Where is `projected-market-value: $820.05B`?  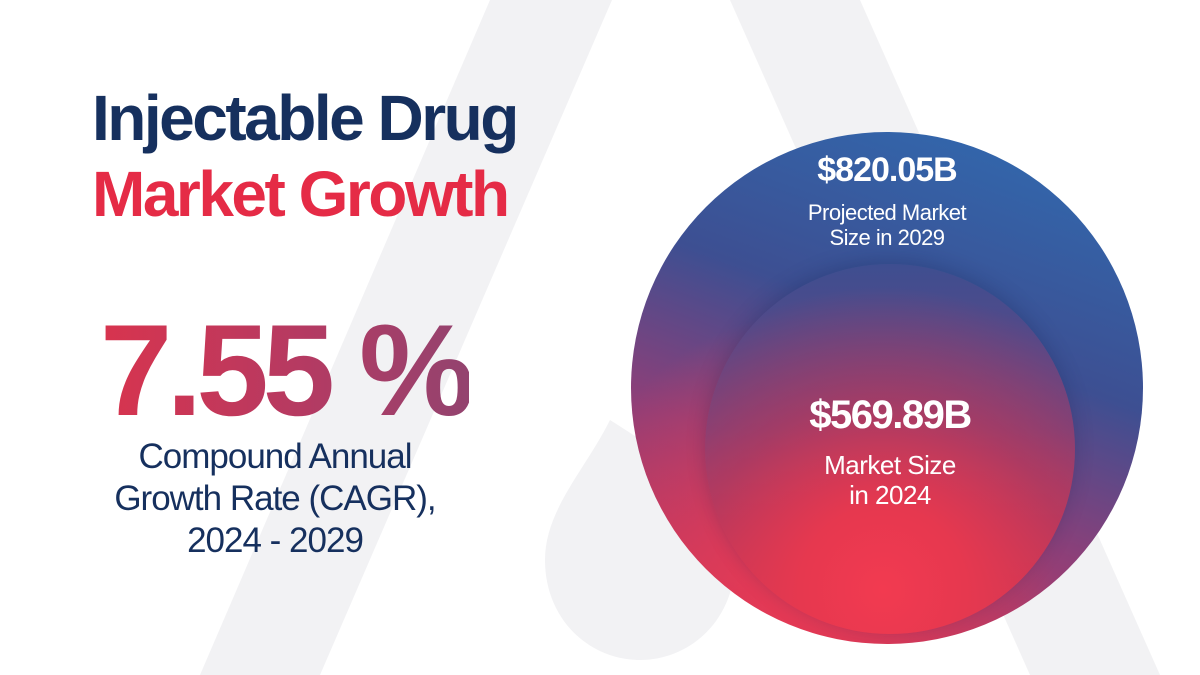 projected-market-value: $820.05B is located at coordinates (887, 170).